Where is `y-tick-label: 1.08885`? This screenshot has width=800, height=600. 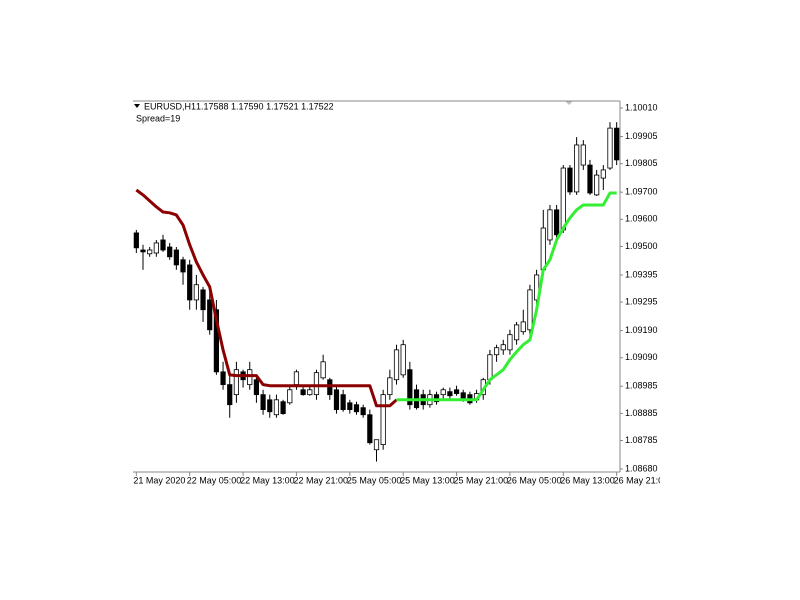
y-tick-label: 1.08885 is located at coordinates (641, 413).